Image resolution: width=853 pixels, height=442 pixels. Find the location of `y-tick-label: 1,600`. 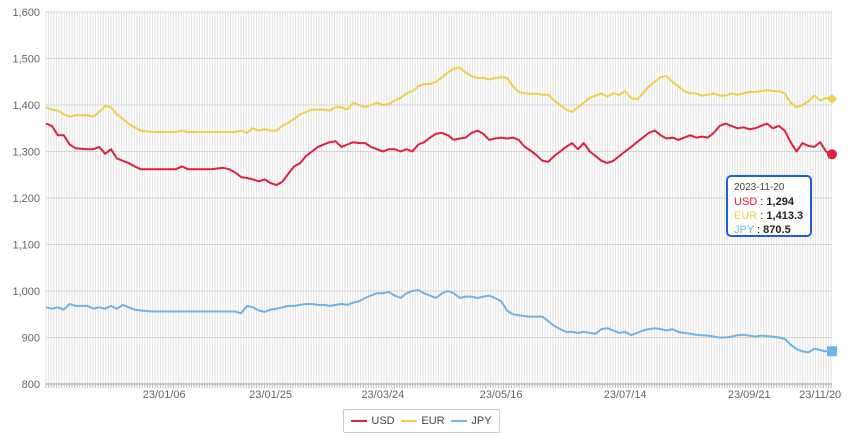

y-tick-label: 1,600 is located at coordinates (26, 13).